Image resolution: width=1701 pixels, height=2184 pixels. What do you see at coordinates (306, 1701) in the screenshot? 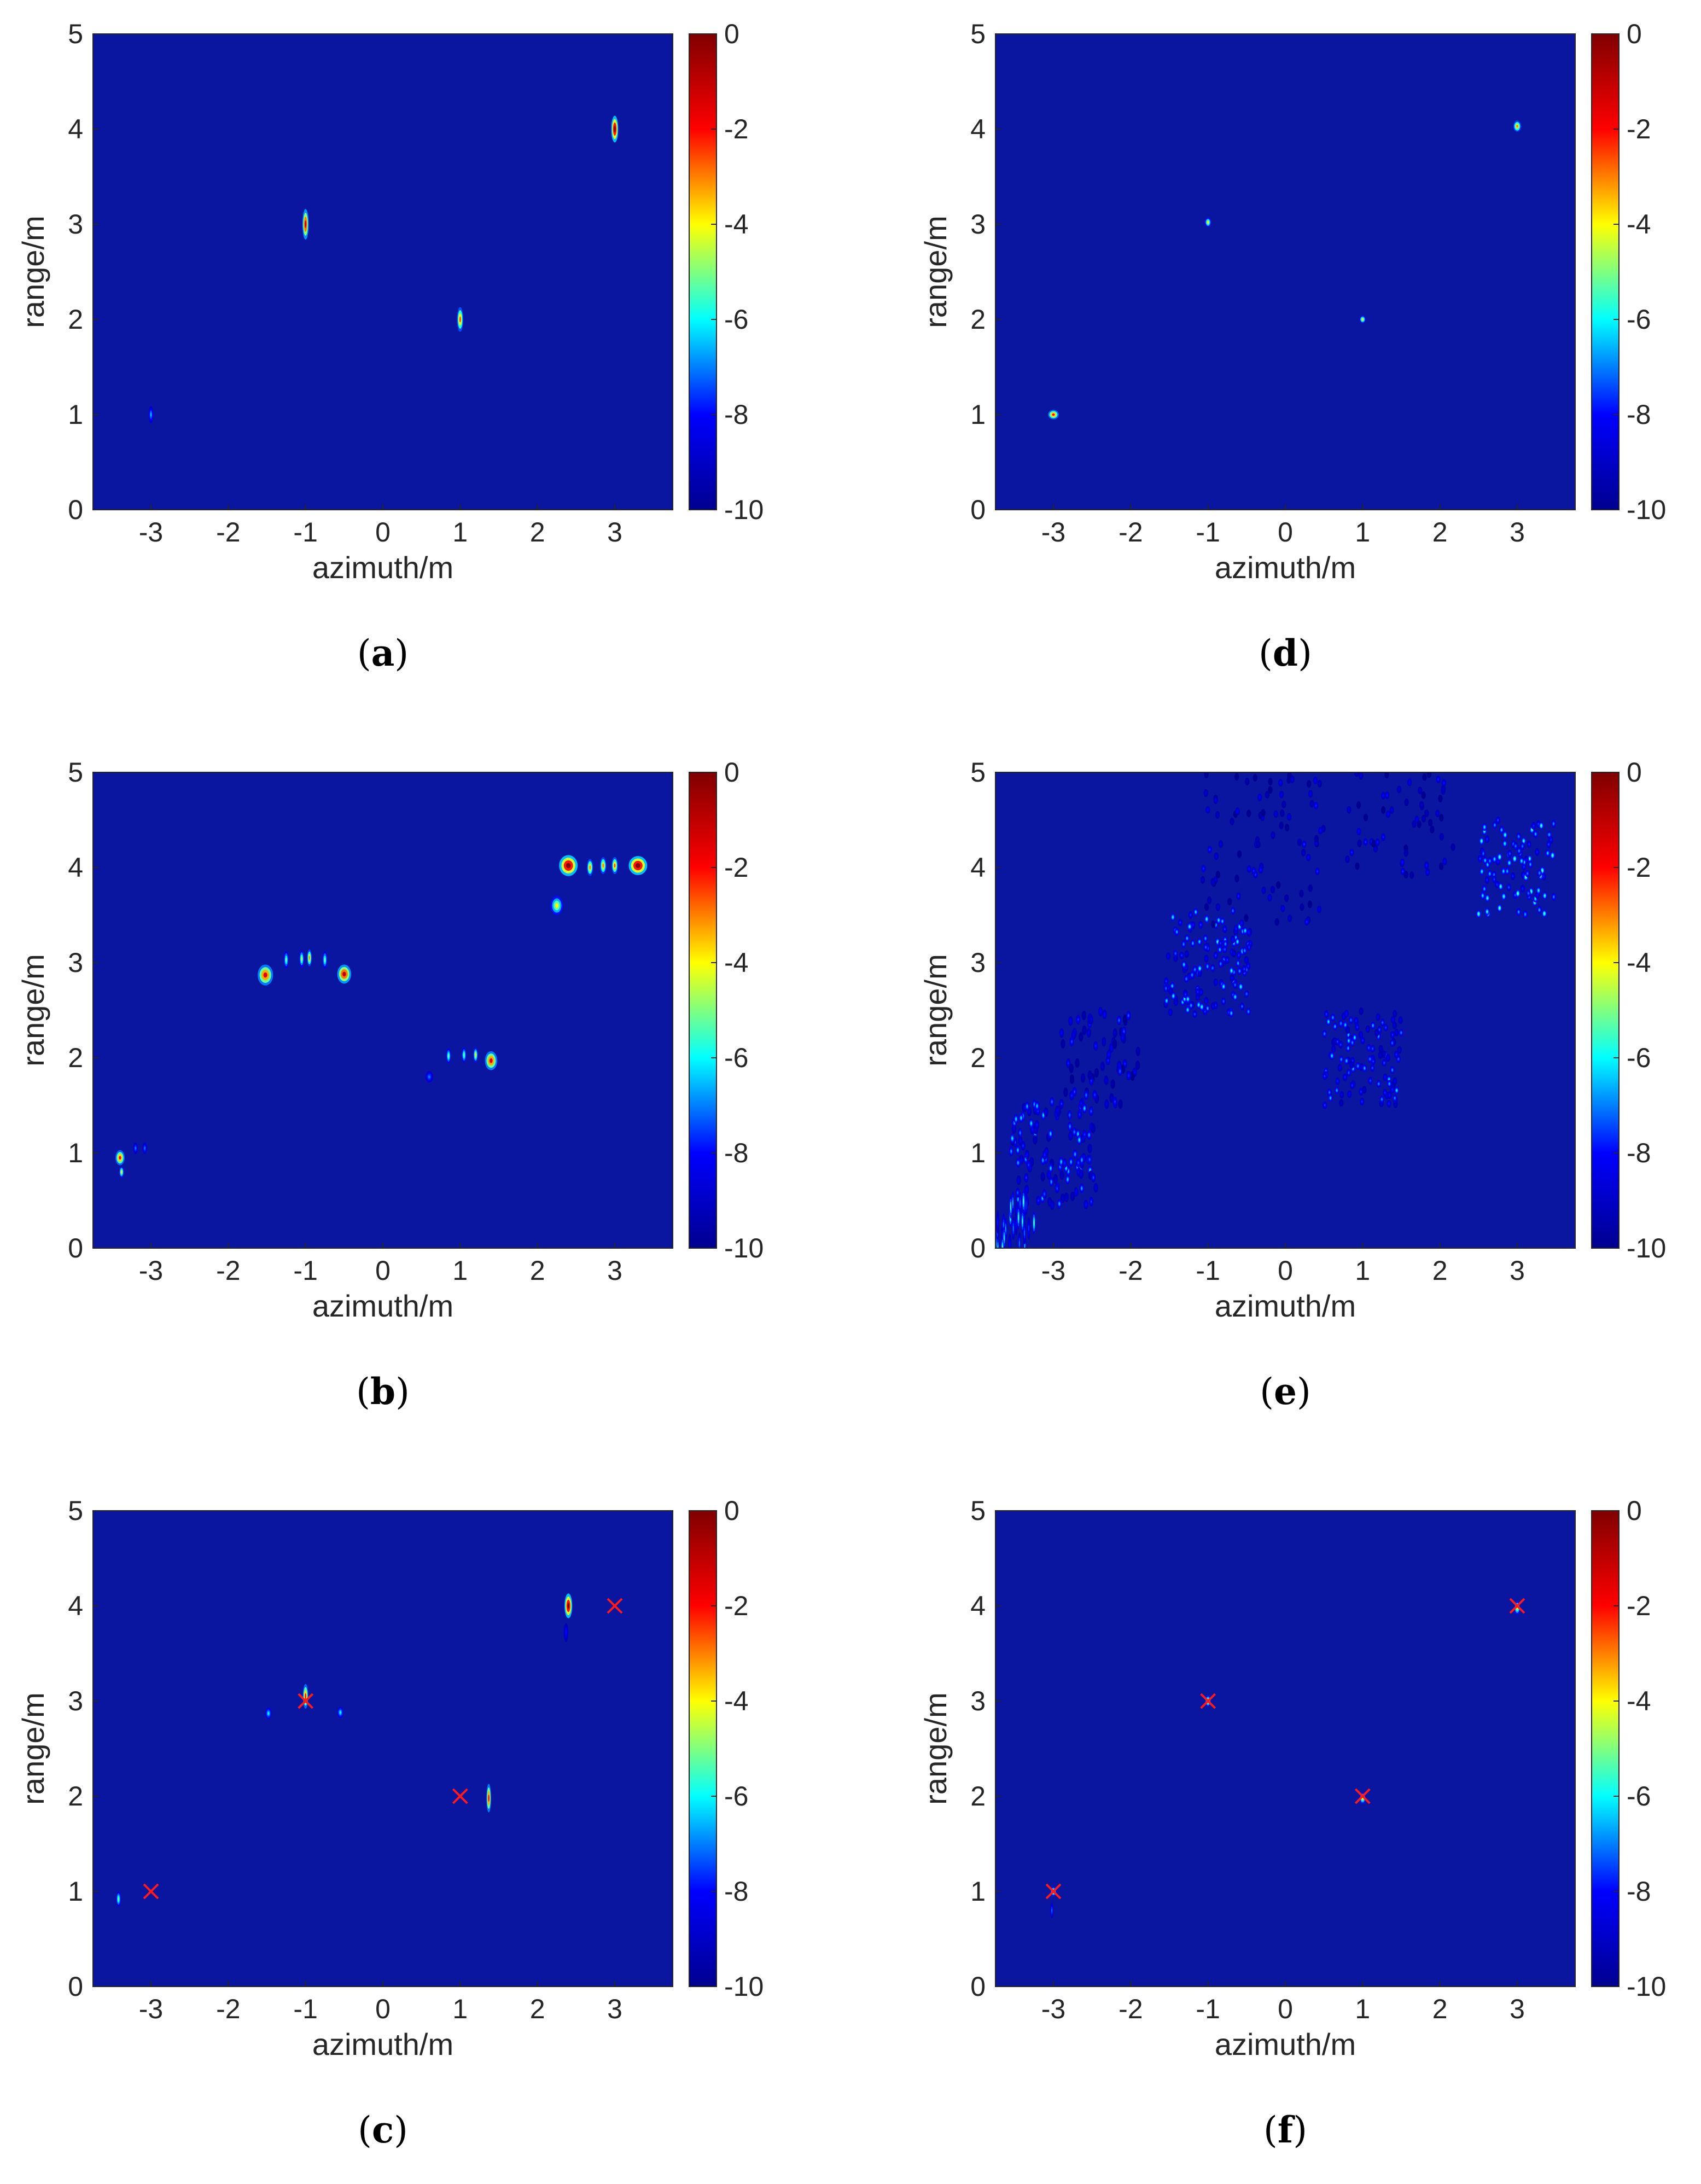
I see `target-marker` at bounding box center [306, 1701].